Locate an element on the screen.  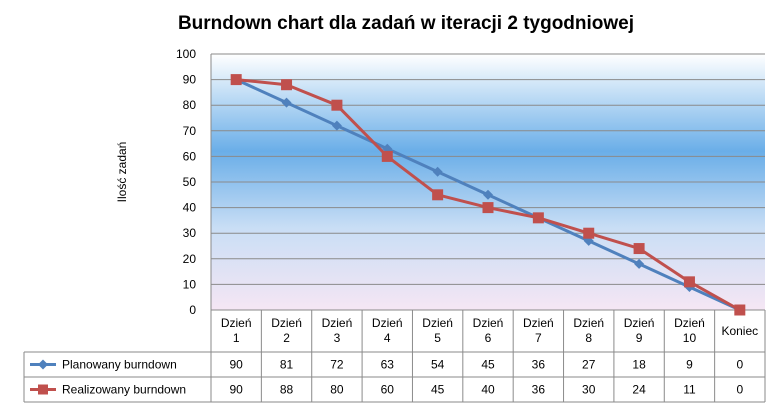
data-label: 11 is located at coordinates (689, 390).